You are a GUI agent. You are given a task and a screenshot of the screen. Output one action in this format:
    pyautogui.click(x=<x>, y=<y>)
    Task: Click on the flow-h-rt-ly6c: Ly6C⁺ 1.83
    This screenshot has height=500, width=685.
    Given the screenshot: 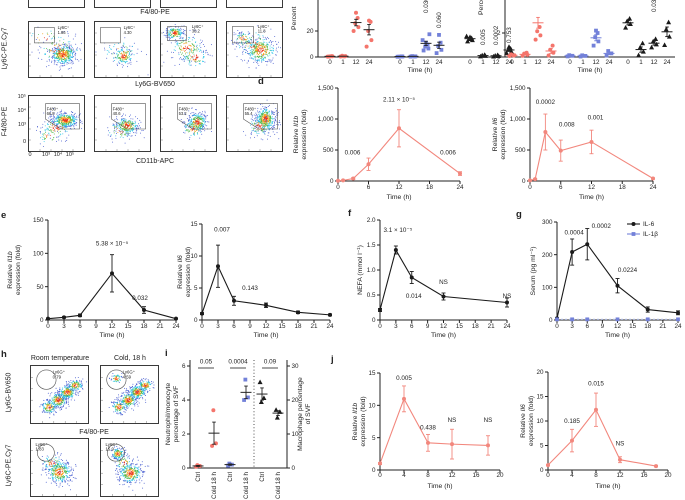 What is the action you would take?
    pyautogui.click(x=59, y=467)
    